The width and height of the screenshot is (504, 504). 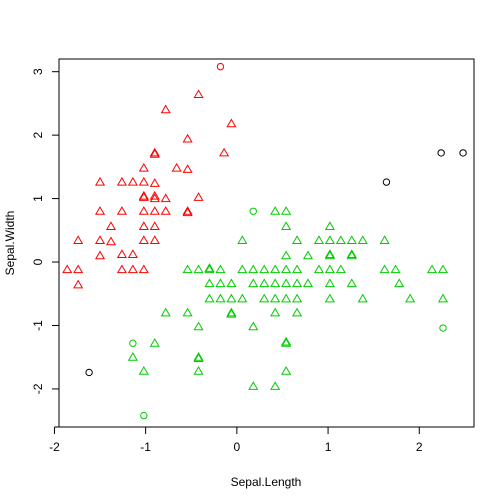 What do you see at coordinates (419, 447) in the screenshot?
I see `x-tick-label: 2` at bounding box center [419, 447].